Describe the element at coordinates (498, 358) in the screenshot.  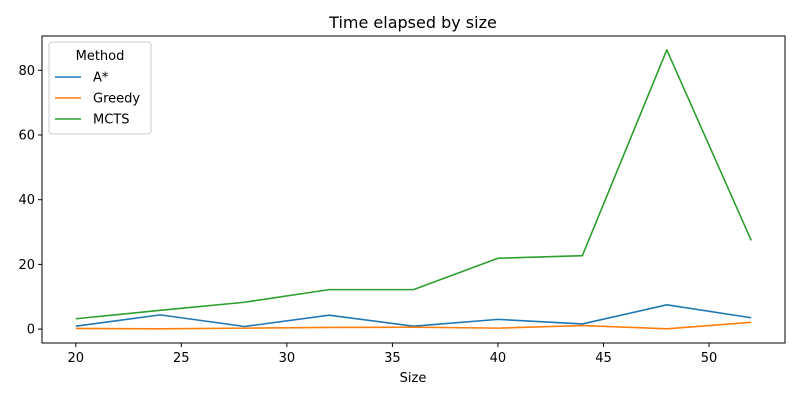
I see `x-tick-label: 40` at that location.